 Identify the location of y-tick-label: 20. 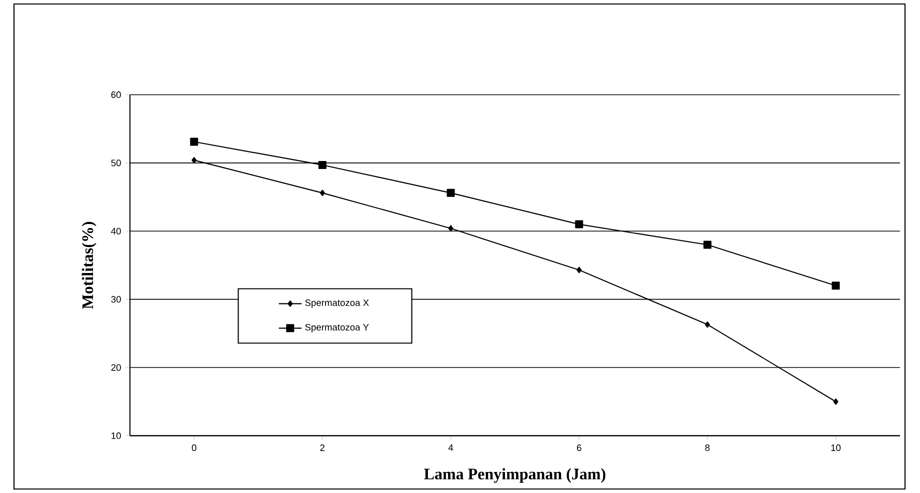
(116, 367).